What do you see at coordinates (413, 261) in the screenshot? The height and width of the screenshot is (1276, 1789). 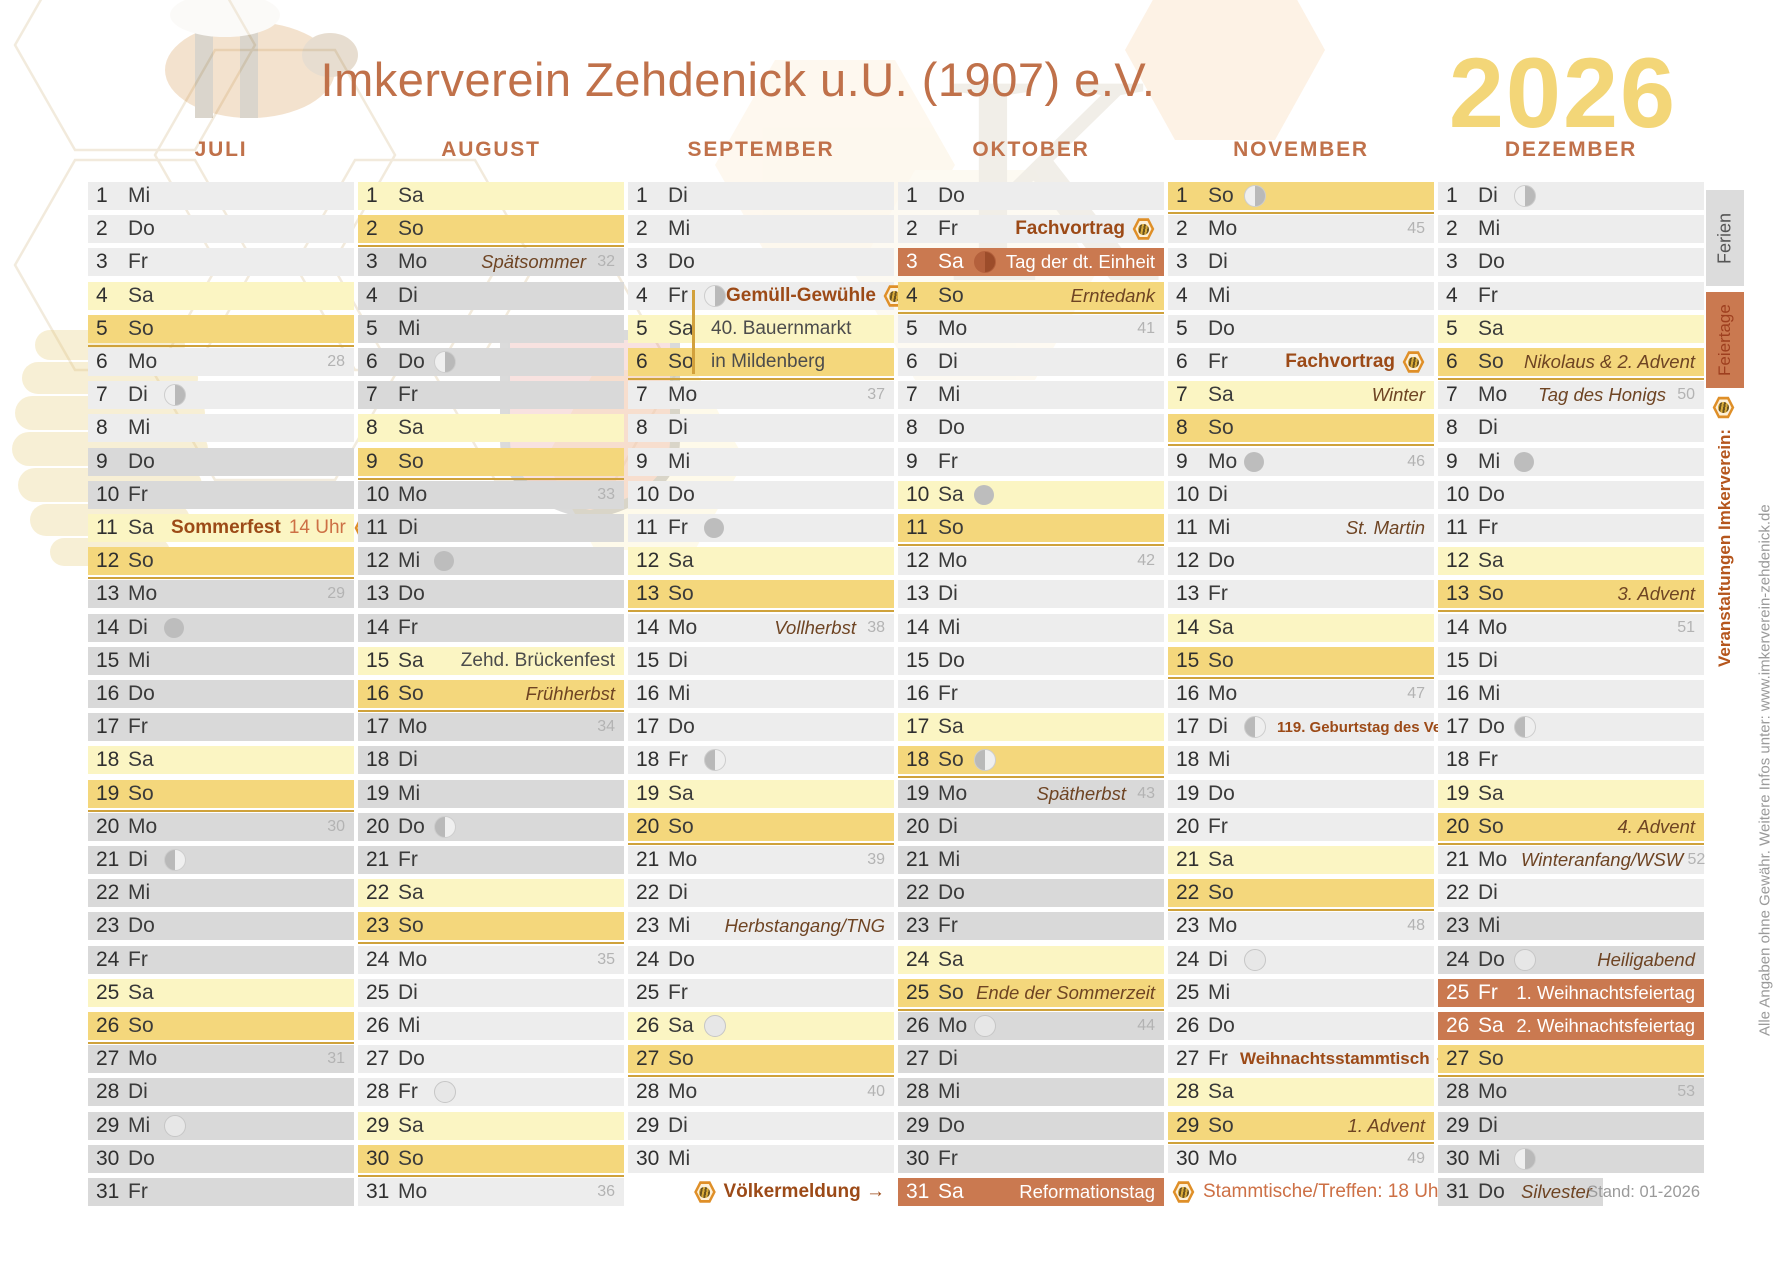 I see `weekday-label: Mo` at bounding box center [413, 261].